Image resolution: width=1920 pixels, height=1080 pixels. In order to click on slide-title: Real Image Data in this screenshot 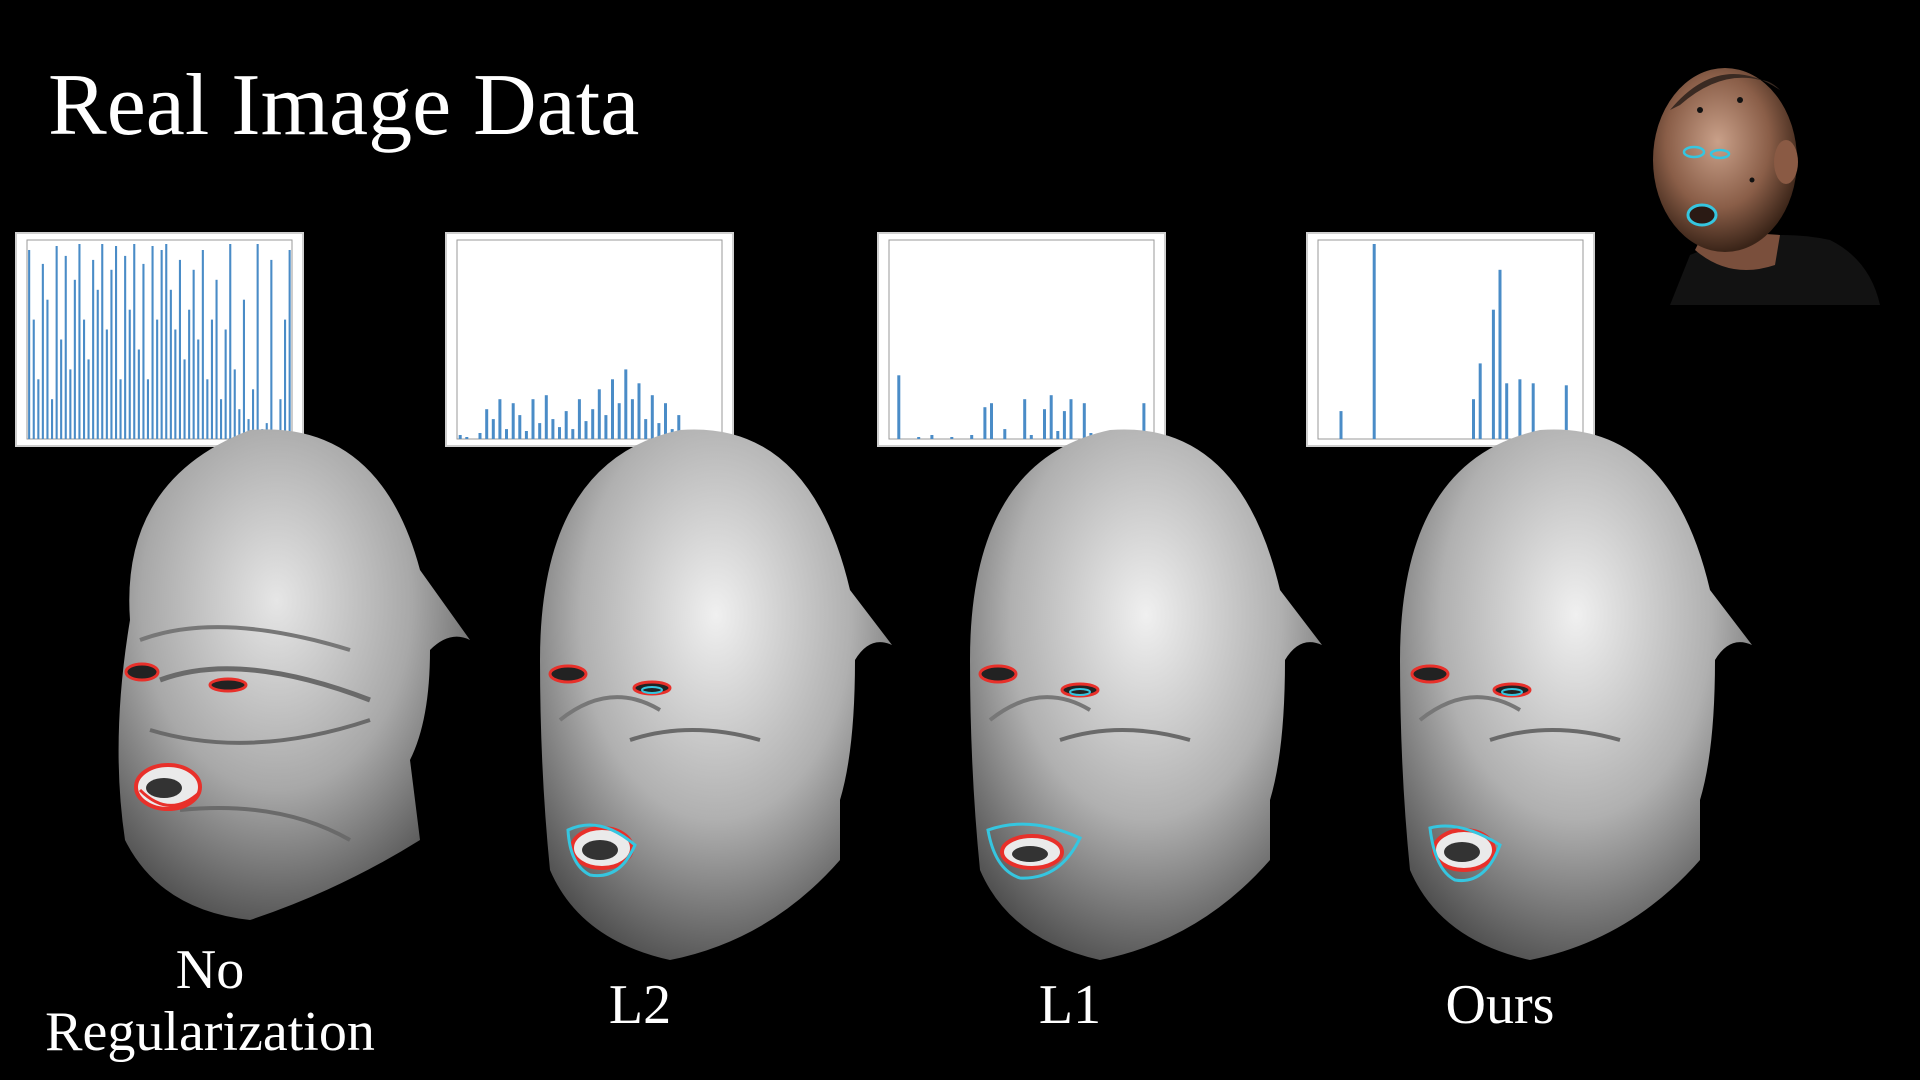, I will do `click(344, 105)`.